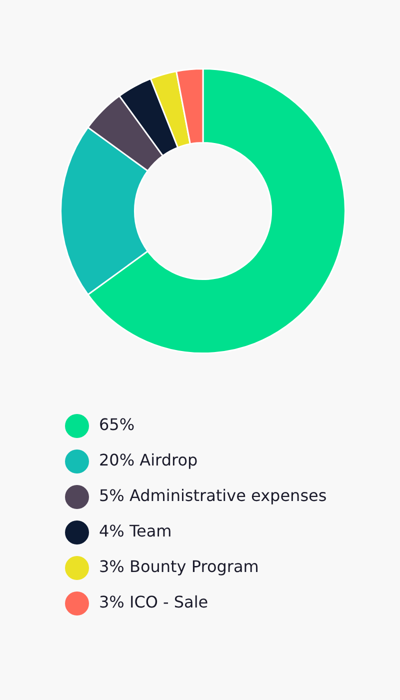 This screenshot has height=700, width=400. Describe the element at coordinates (117, 424) in the screenshot. I see `data-label: 65%` at that location.